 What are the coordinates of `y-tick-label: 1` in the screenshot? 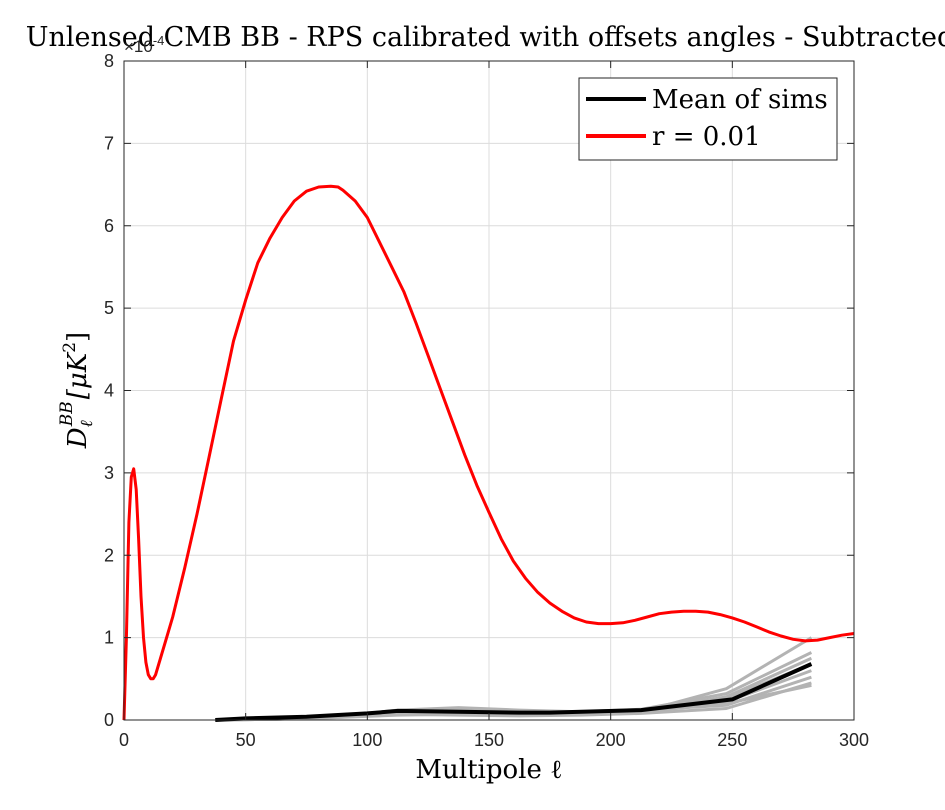 It's located at (109, 638).